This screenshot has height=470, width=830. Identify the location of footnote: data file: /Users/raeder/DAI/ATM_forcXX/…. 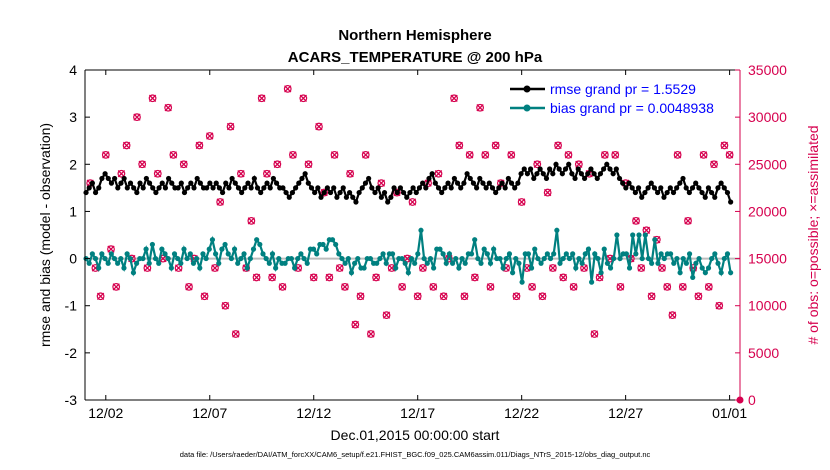
(415, 454).